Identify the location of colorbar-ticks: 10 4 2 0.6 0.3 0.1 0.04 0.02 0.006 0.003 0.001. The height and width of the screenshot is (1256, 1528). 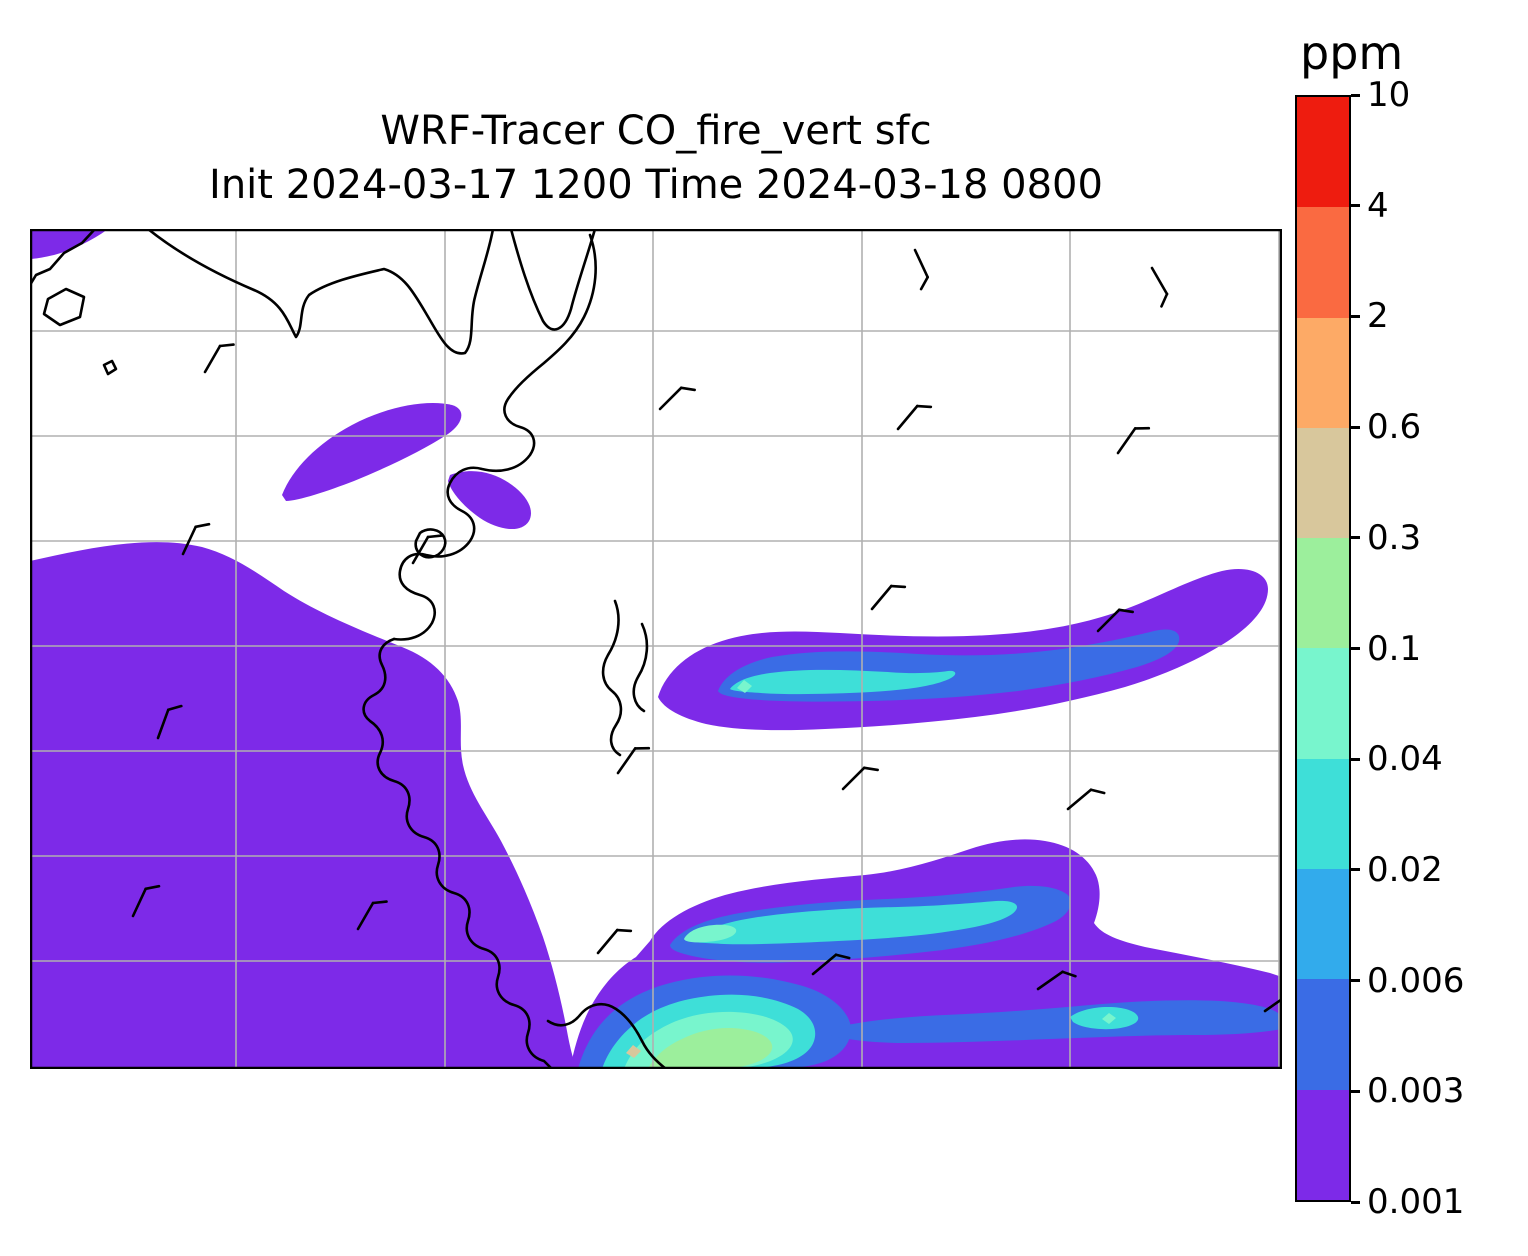
(1411, 648).